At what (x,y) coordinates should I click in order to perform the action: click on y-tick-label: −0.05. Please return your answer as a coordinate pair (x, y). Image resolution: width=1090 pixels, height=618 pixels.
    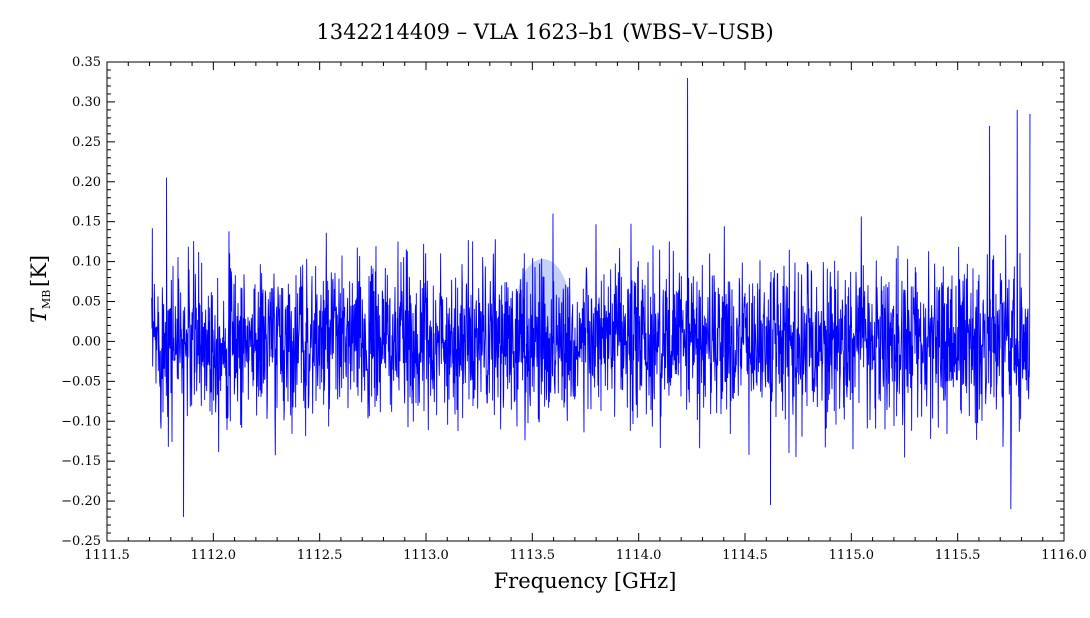
    Looking at the image, I should click on (81, 381).